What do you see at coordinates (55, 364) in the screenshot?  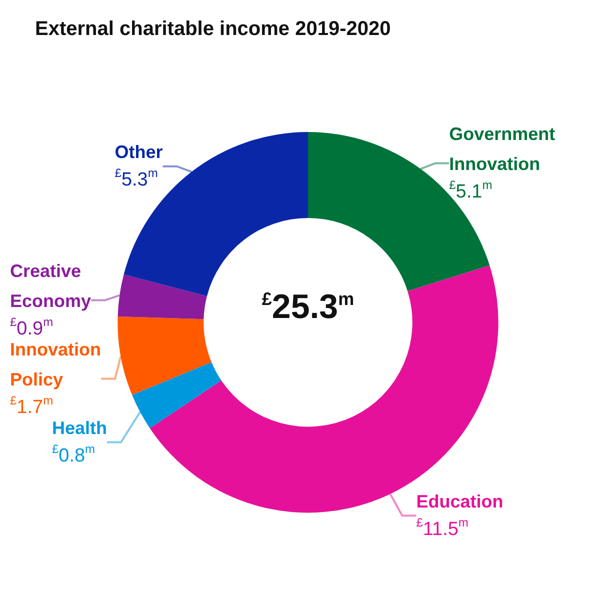 I see `slice-label: Innovation Policy` at bounding box center [55, 364].